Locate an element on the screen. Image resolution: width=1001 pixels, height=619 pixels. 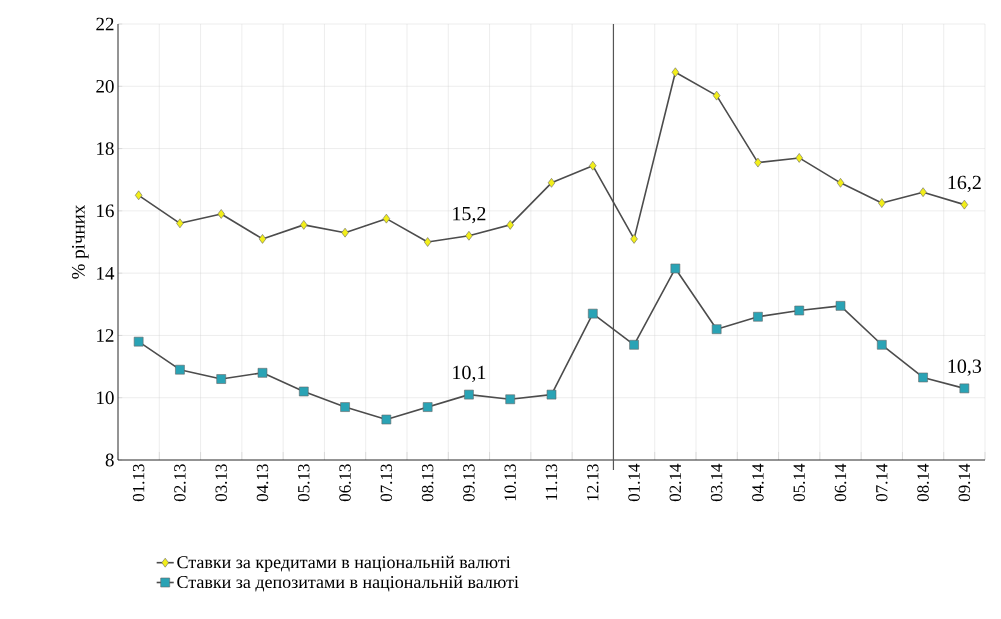
legend-label: Ставки за депозитами в національній валюті is located at coordinates (348, 583).